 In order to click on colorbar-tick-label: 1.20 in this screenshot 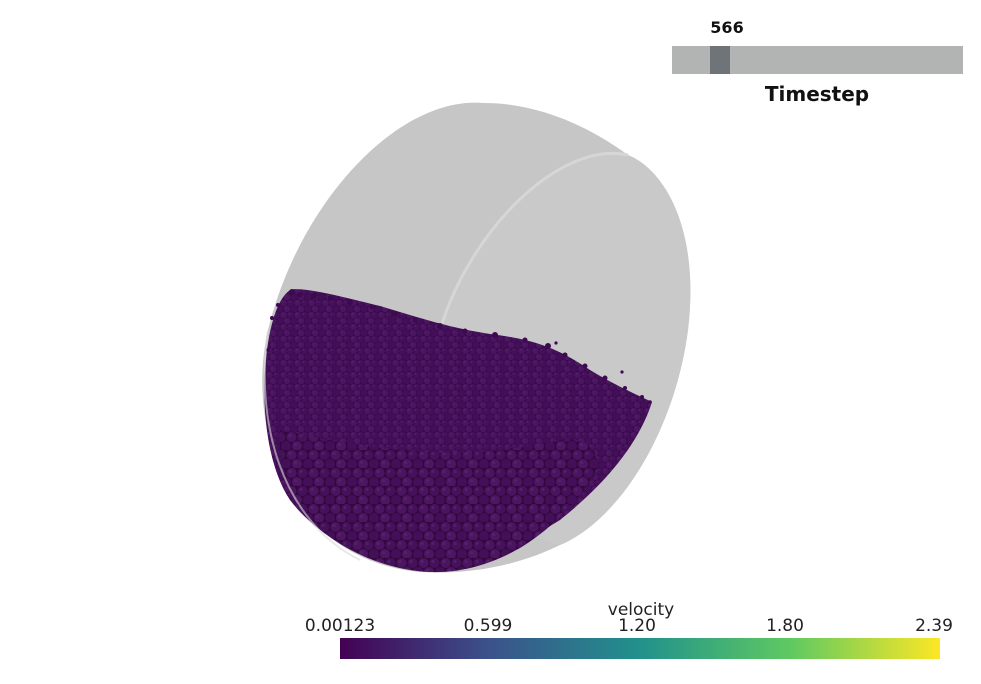, I will do `click(637, 626)`.